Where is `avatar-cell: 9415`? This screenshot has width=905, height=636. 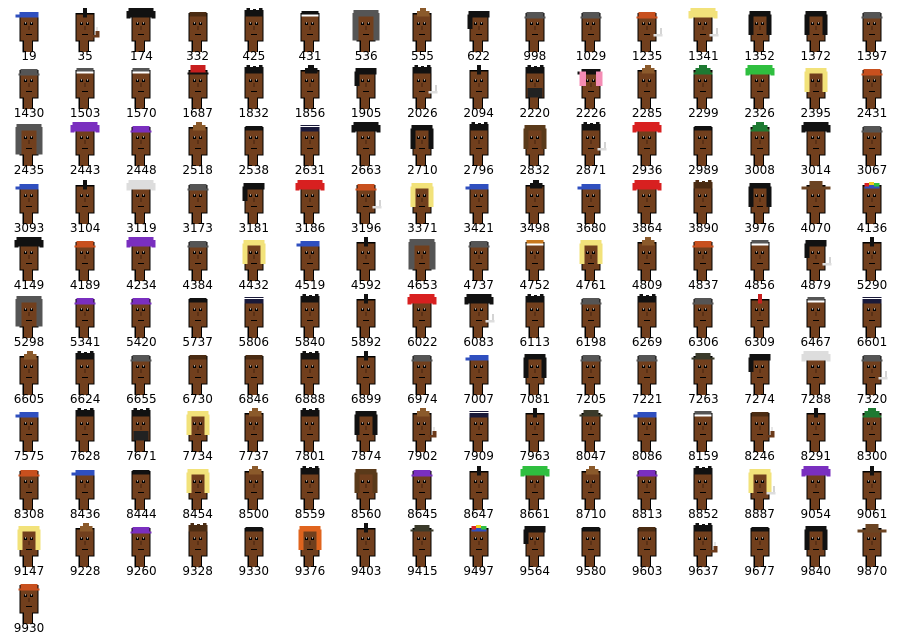
avatar-cell: 9415 is located at coordinates (422, 550).